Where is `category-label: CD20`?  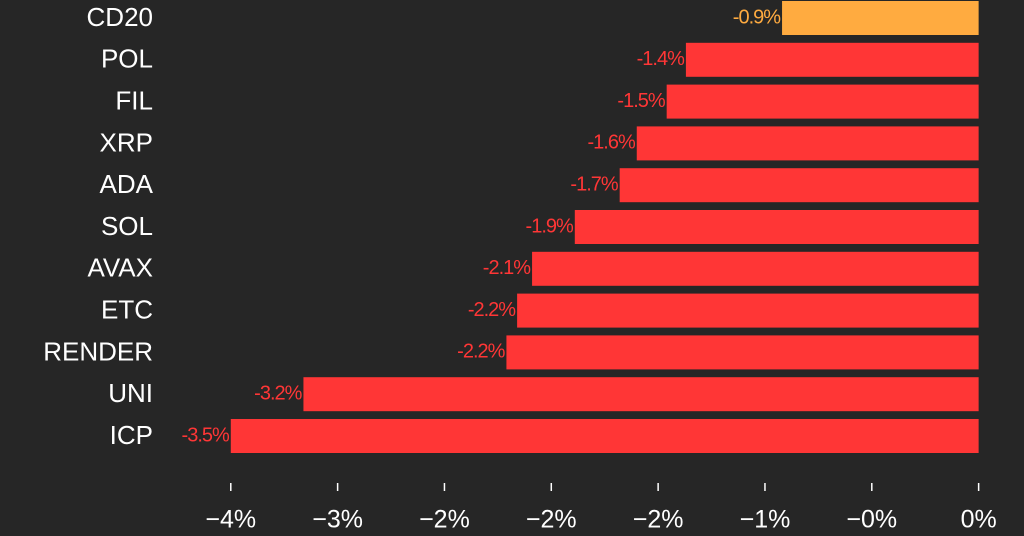
category-label: CD20 is located at coordinates (120, 17).